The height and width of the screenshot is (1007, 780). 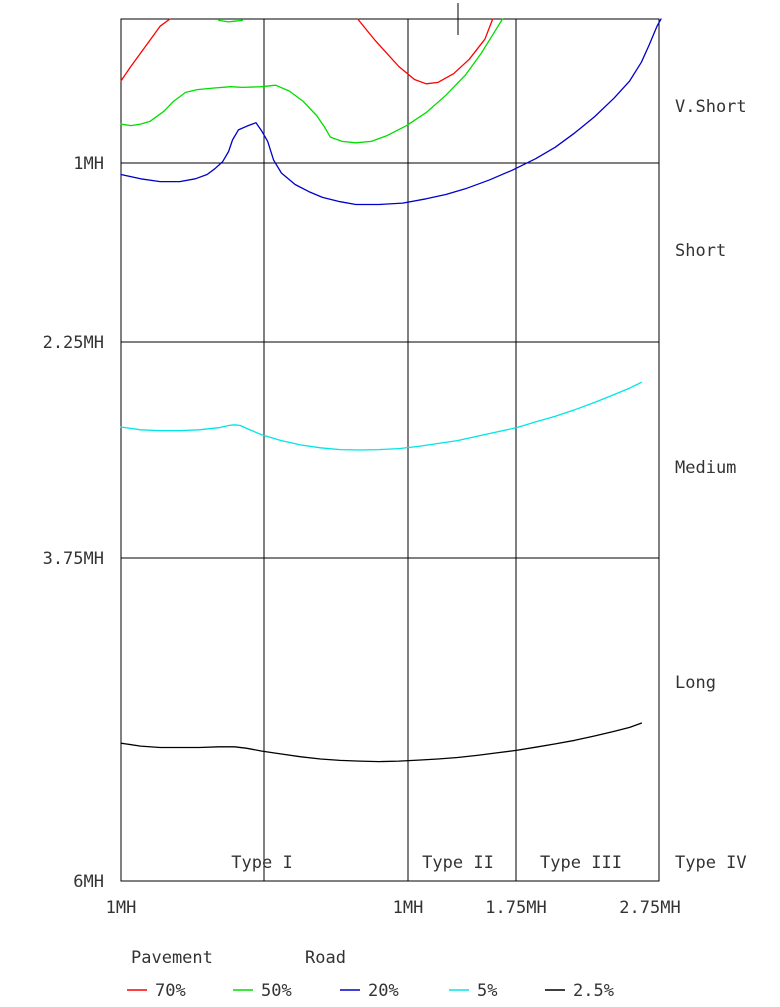 I want to click on y-axis: 1MH 2.25MH 3.75MH 6MH, so click(x=73, y=523).